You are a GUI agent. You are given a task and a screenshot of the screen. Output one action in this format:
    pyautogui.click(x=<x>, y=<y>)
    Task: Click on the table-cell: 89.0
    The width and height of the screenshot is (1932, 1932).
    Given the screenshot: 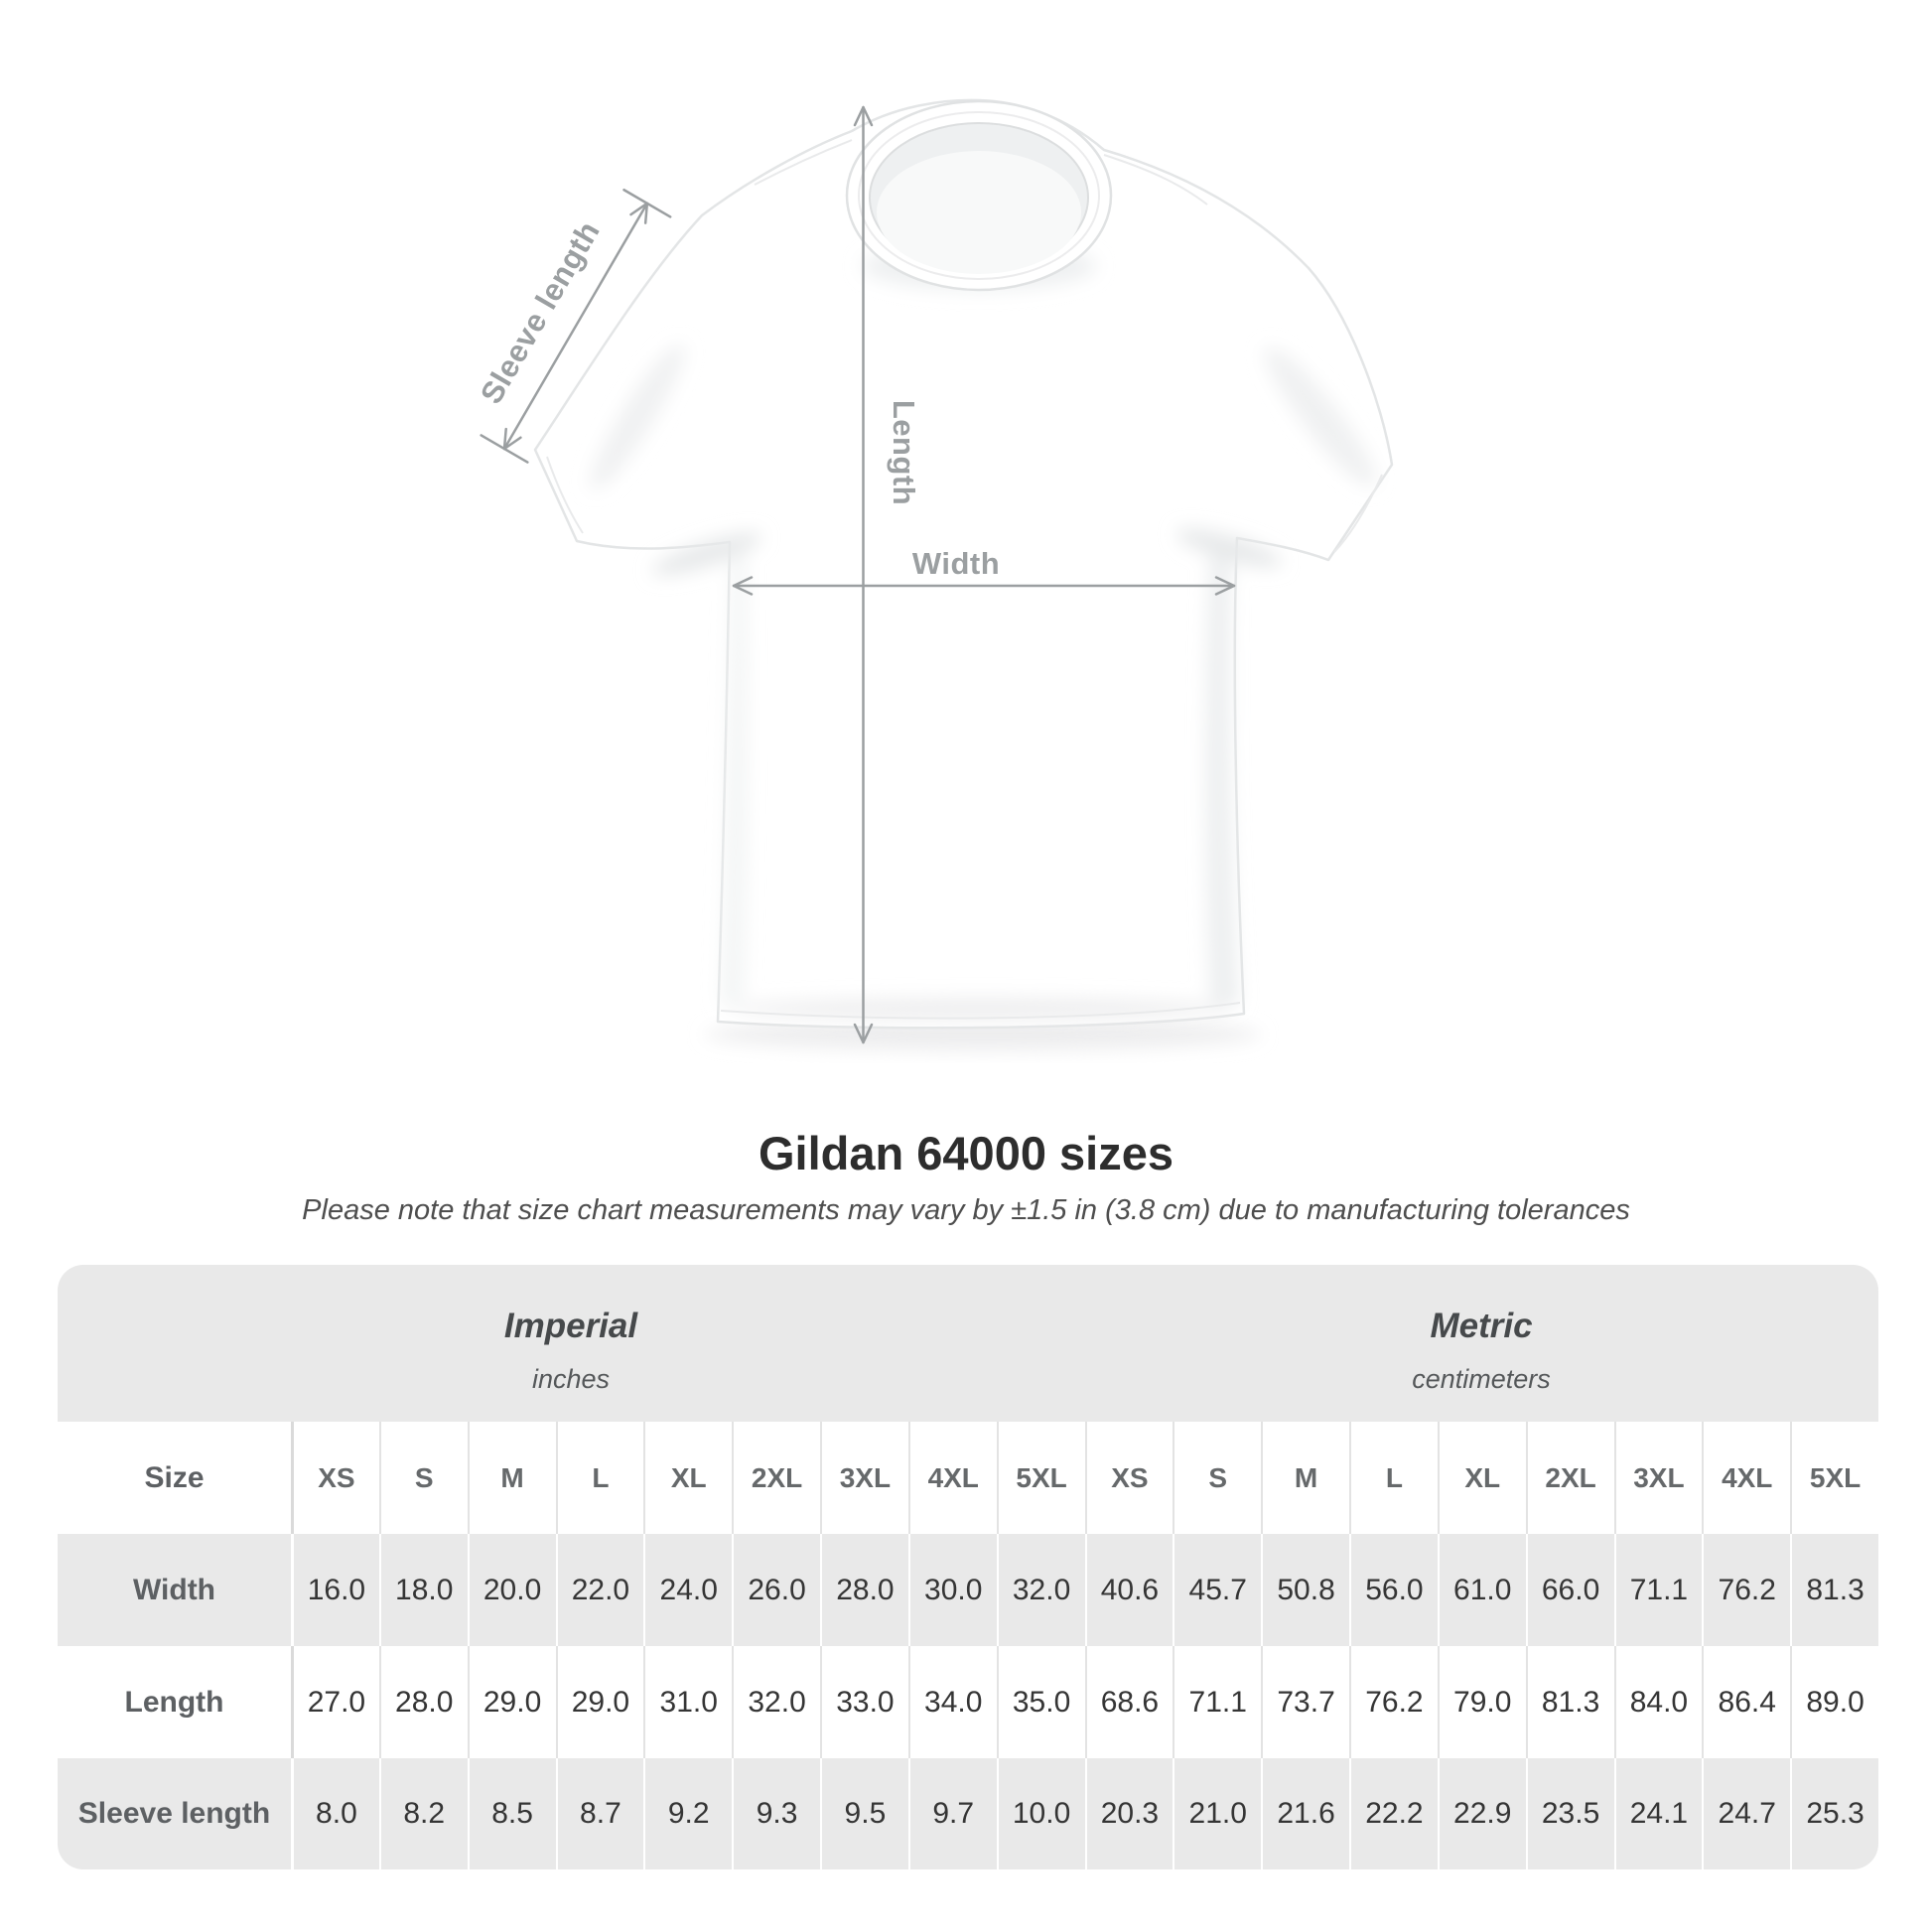 What is the action you would take?
    pyautogui.click(x=1834, y=1702)
    